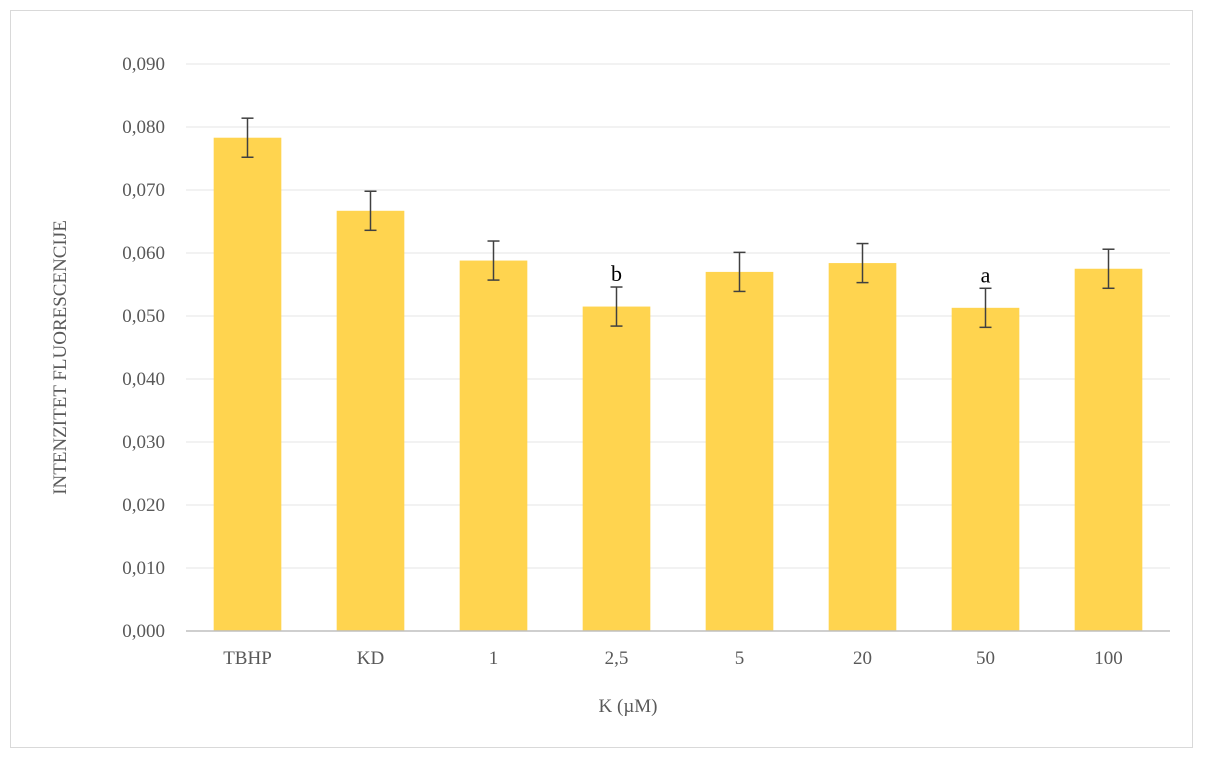 This screenshot has height=760, width=1205. What do you see at coordinates (143, 568) in the screenshot?
I see `y-tick-label: 0,010` at bounding box center [143, 568].